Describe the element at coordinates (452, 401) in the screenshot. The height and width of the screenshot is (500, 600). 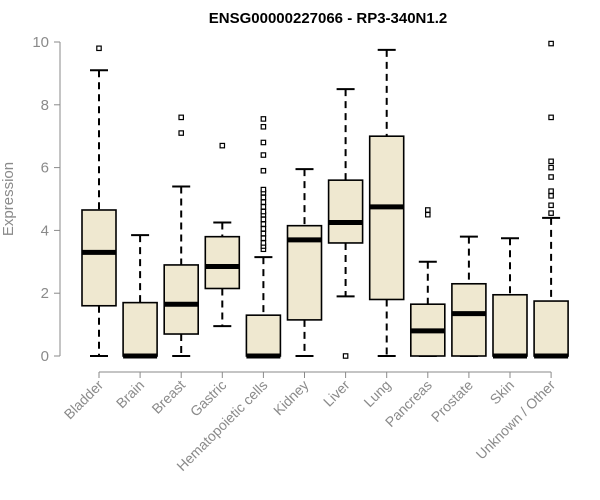
I see `x-tick-label: Prostate` at that location.